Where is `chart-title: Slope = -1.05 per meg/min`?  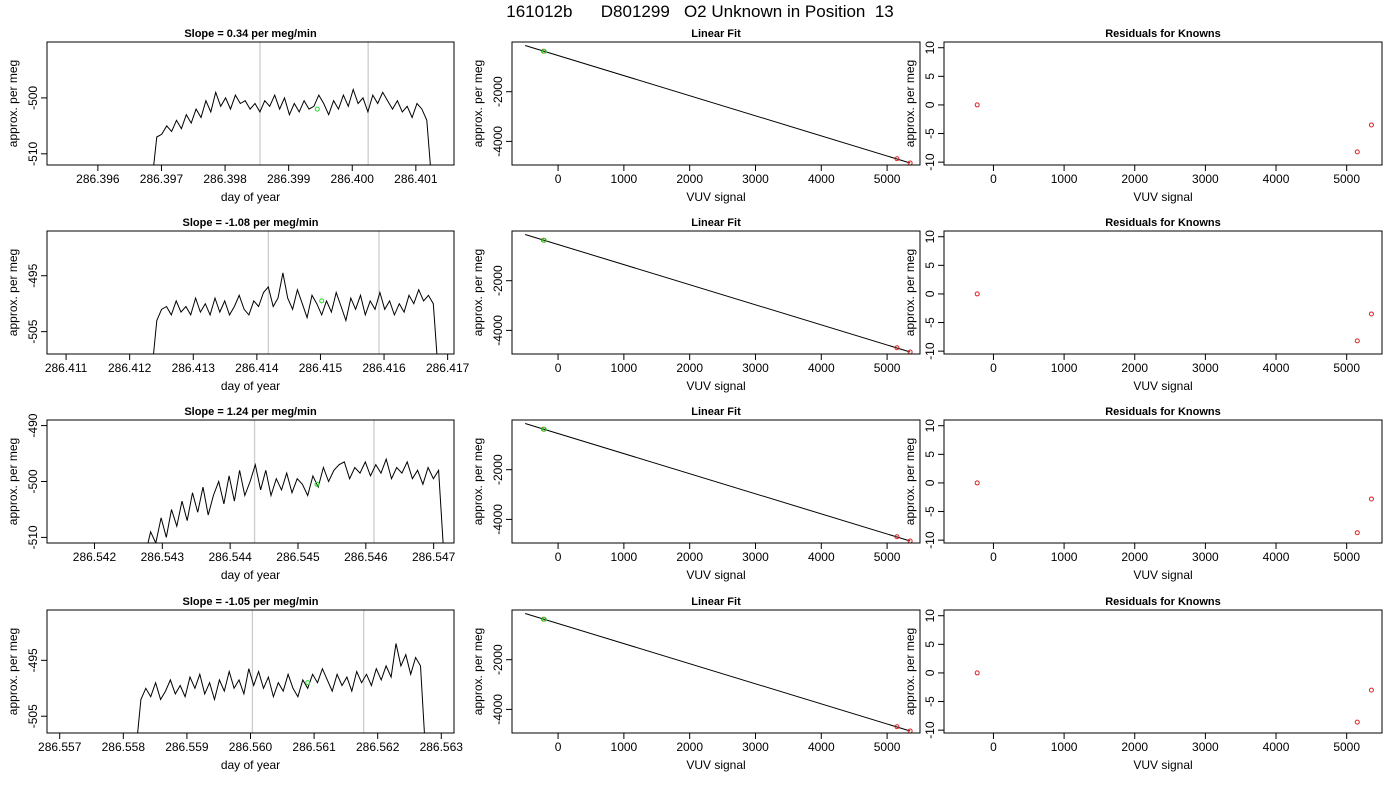
chart-title: Slope = -1.05 per meg/min is located at coordinates (250, 602).